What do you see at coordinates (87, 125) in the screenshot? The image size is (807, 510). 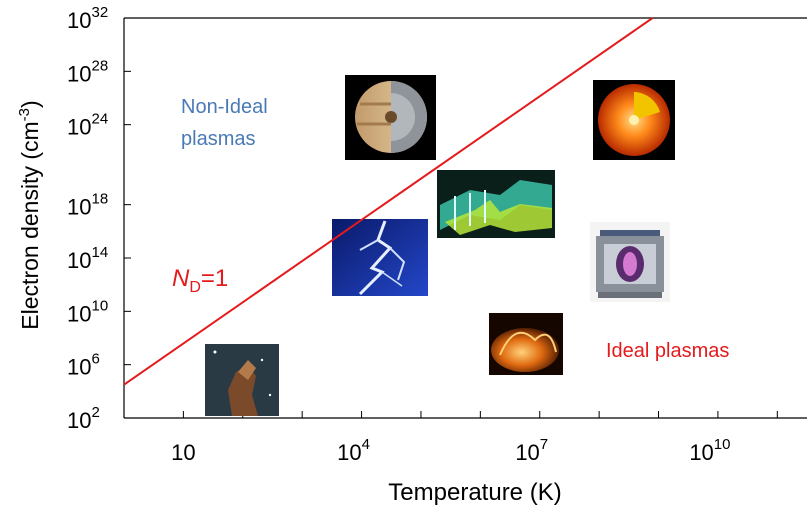 I see `y-tick-label: 10²⁴` at bounding box center [87, 125].